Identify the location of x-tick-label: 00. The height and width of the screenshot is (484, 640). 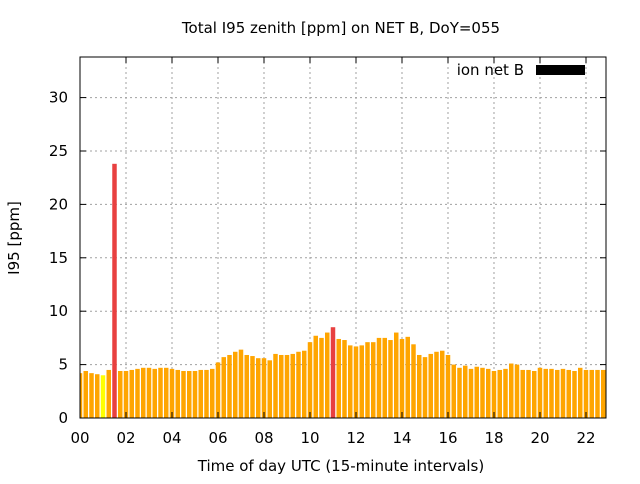
(79, 438).